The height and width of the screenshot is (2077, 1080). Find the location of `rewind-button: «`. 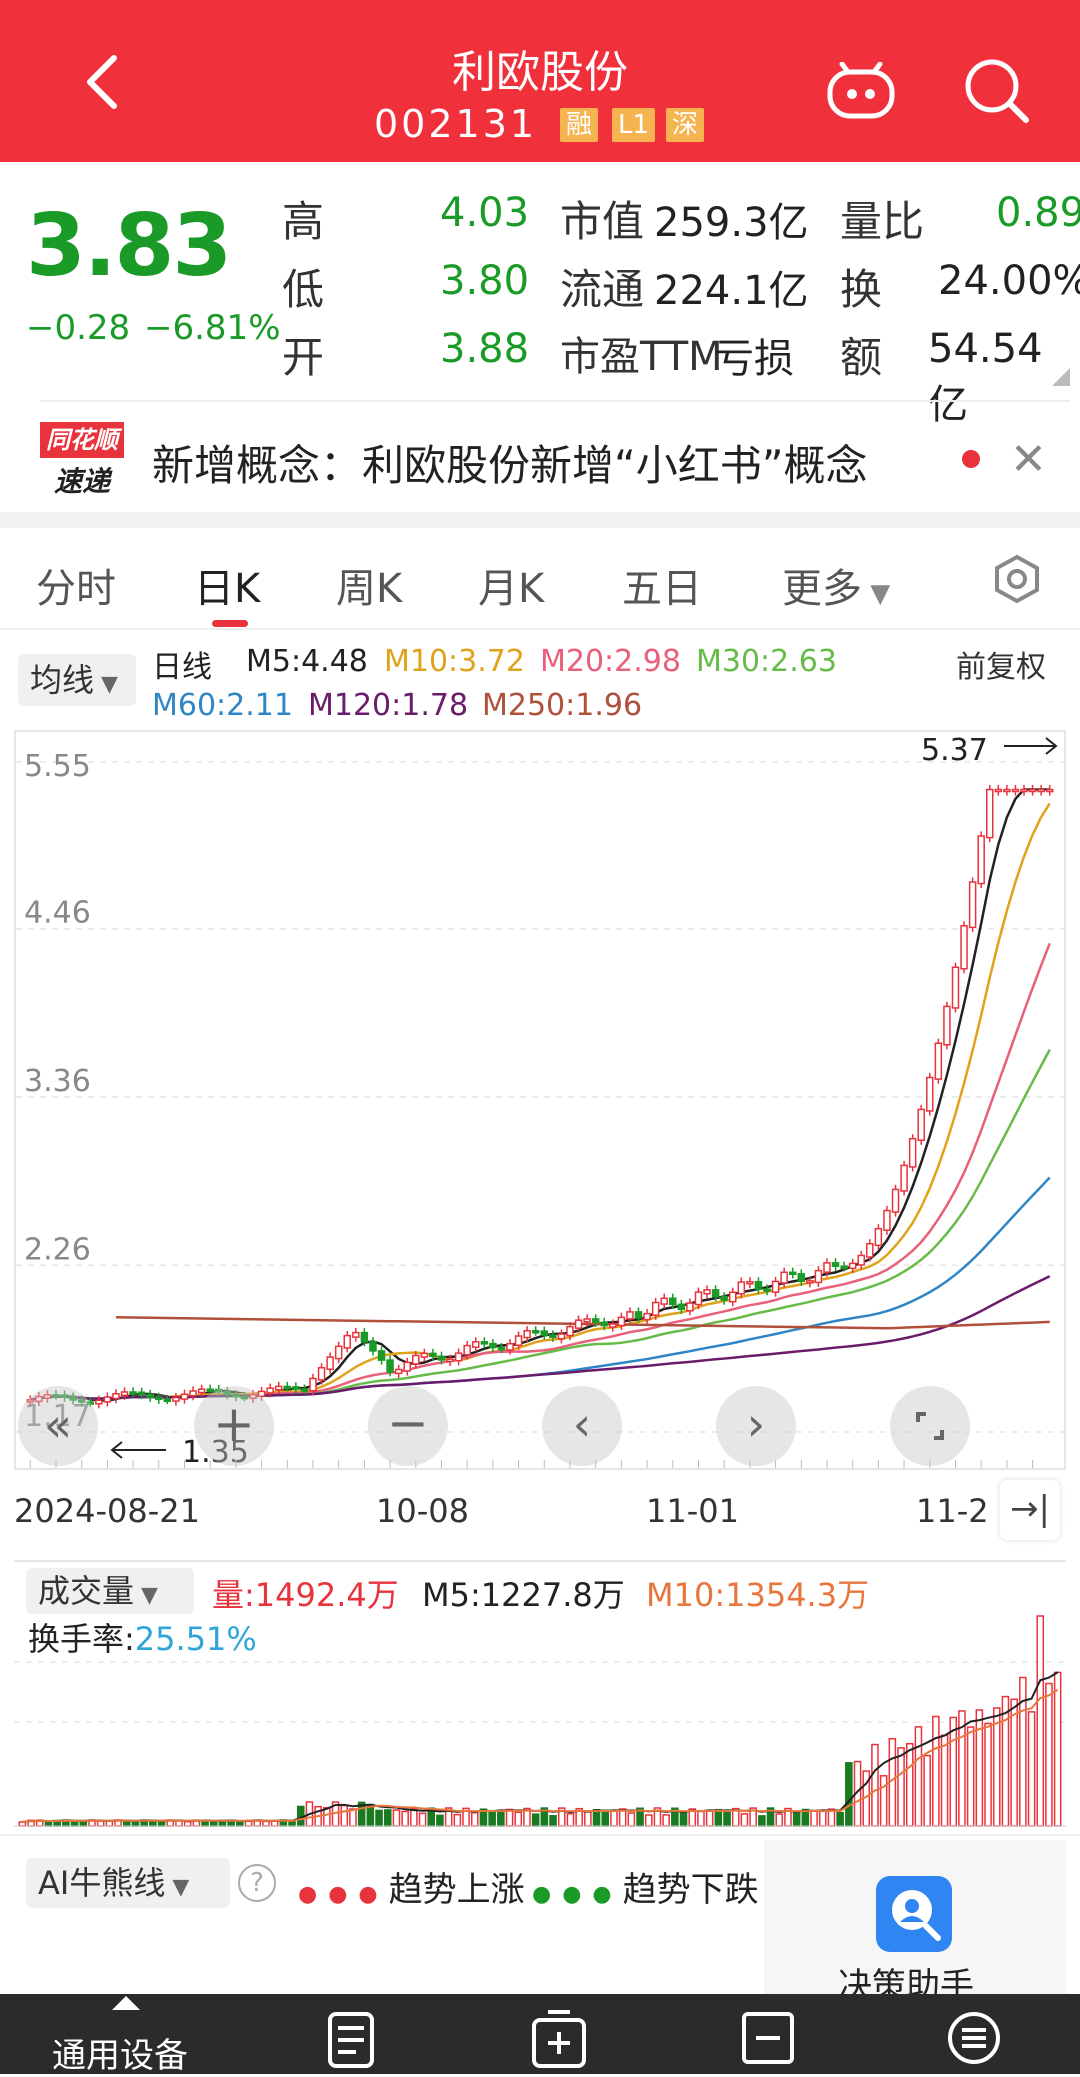

rewind-button: « is located at coordinates (58, 1426).